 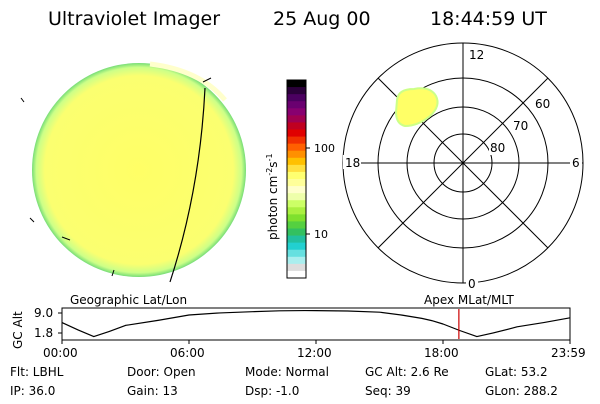 What do you see at coordinates (287, 372) in the screenshot?
I see `info-mode: Mode: Normal` at bounding box center [287, 372].